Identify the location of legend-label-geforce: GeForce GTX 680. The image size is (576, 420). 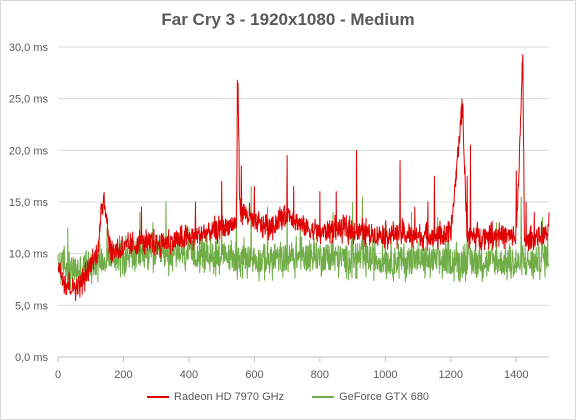
(384, 397).